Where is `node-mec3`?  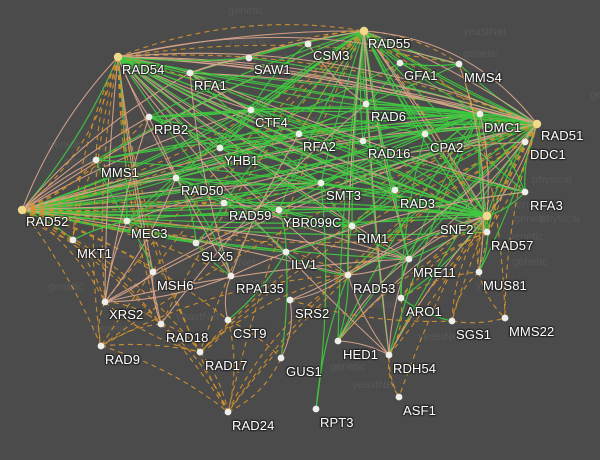 node-mec3 is located at coordinates (127, 221).